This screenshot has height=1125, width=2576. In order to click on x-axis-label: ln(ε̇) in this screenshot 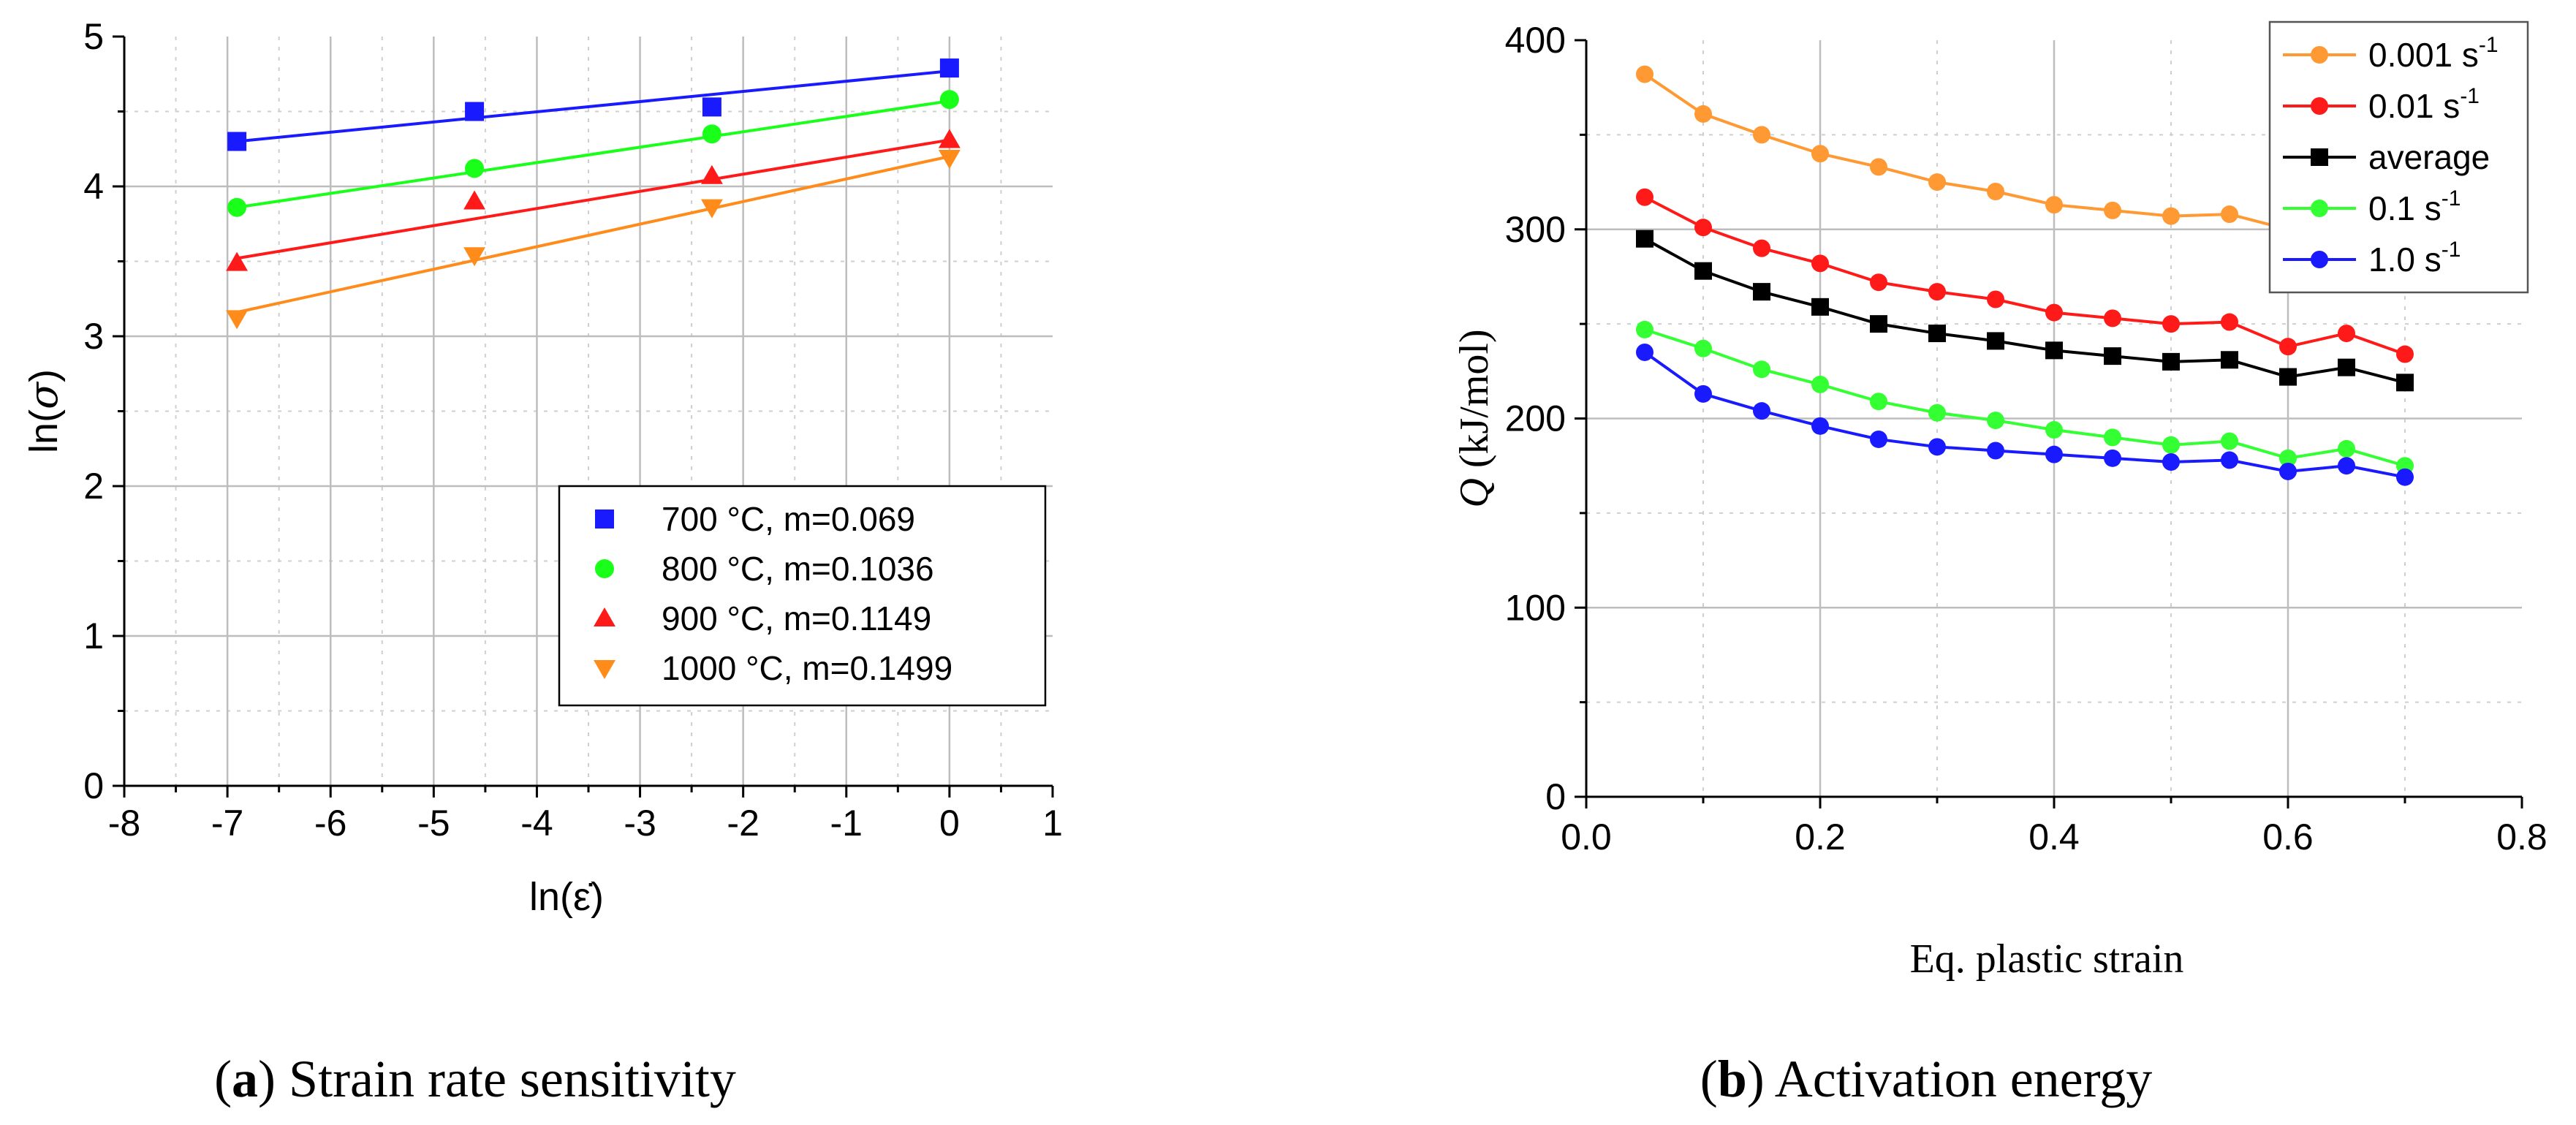, I will do `click(566, 897)`.